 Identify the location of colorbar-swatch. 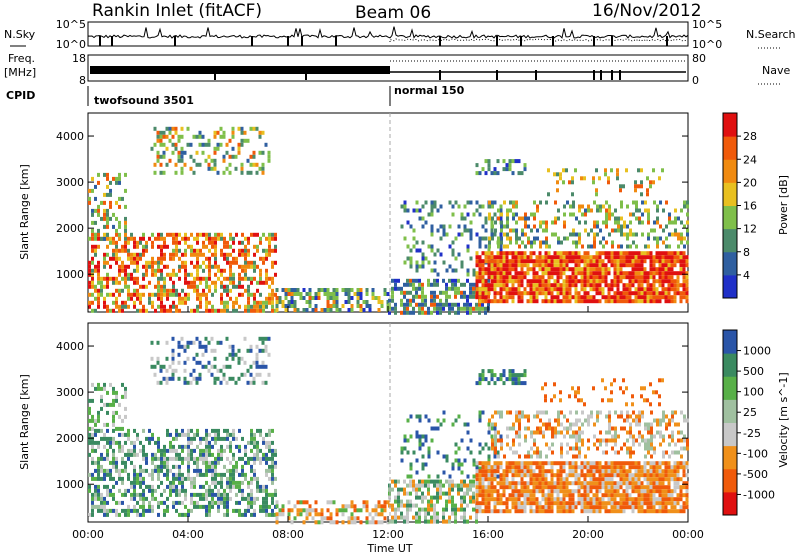
(730, 286).